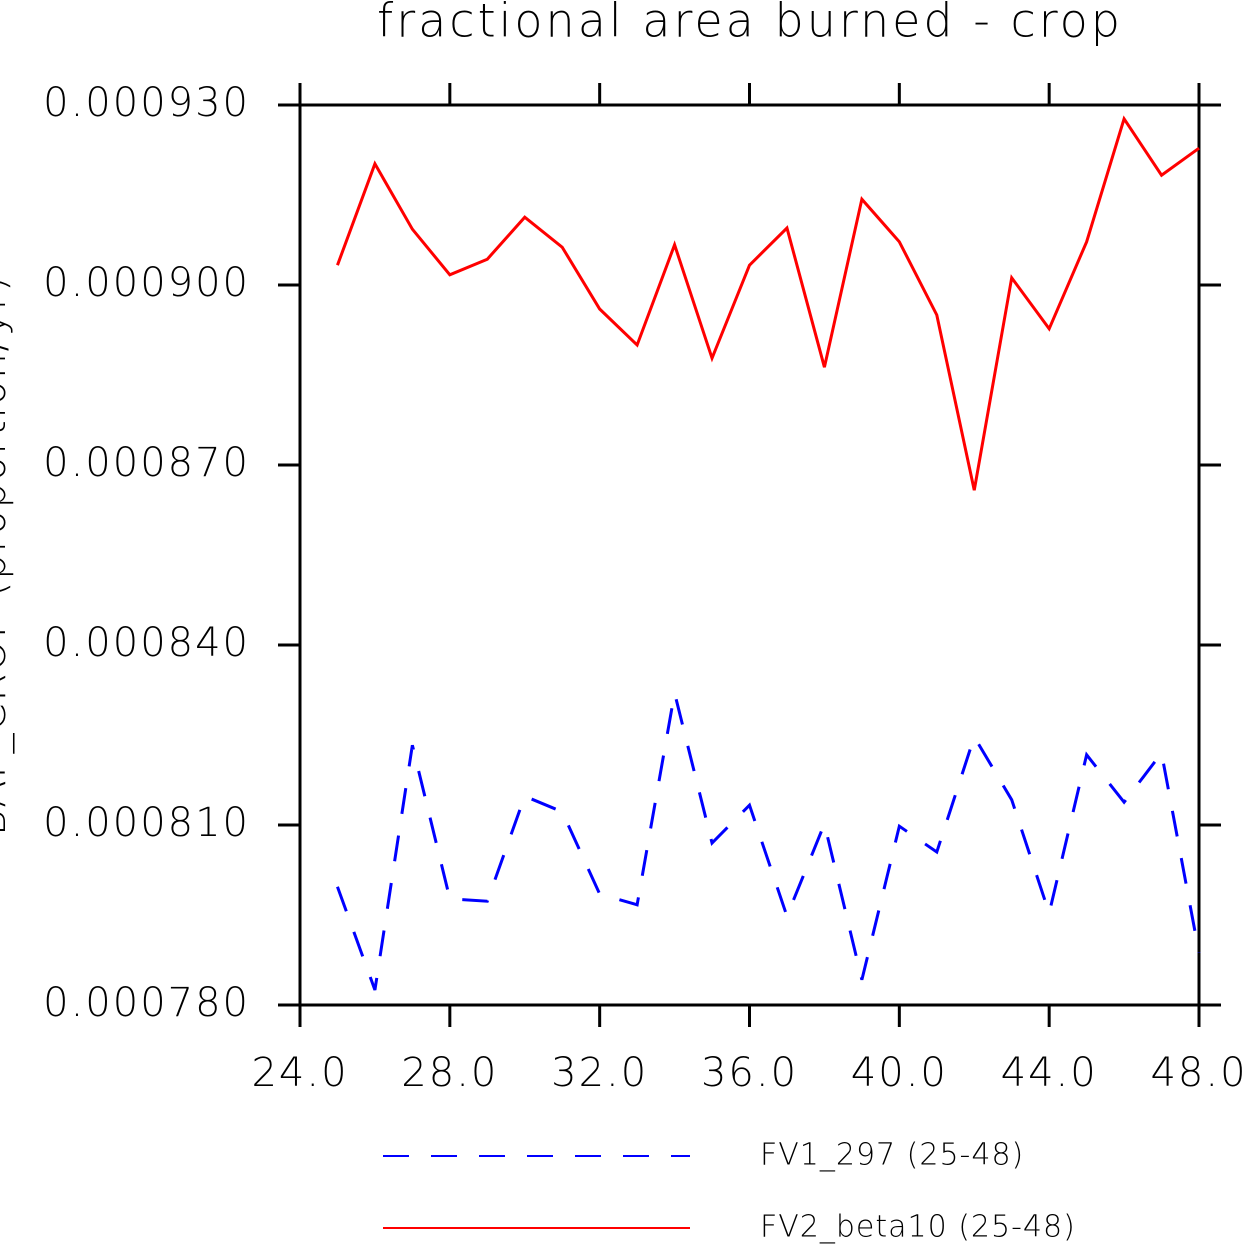 Image resolution: width=1247 pixels, height=1248 pixels. Describe the element at coordinates (7, 555) in the screenshot. I see `y-axis-label: BAF_CROP (proportion/yr)` at that location.